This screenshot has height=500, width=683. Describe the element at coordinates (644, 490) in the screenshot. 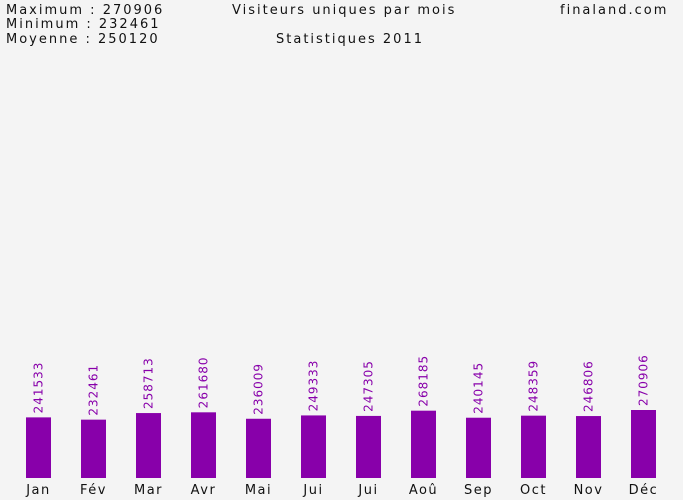

I see `category-label-dec-11: Déc` at that location.